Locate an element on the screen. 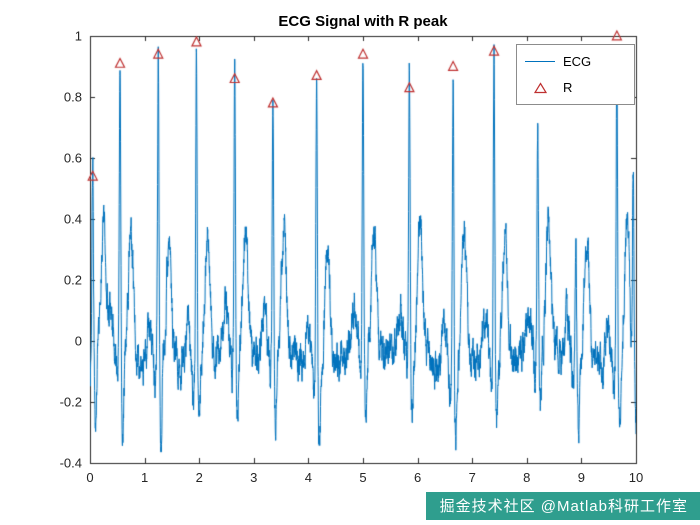 The image size is (700, 525). legend-label-ecg: ECG is located at coordinates (577, 61).